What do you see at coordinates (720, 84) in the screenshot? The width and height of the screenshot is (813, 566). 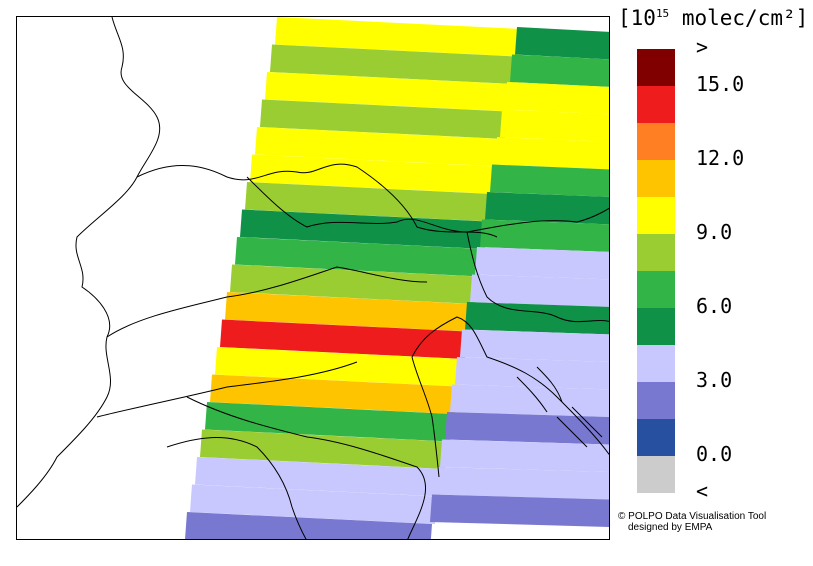 I see `legend-tick-label: 15.0` at bounding box center [720, 84].